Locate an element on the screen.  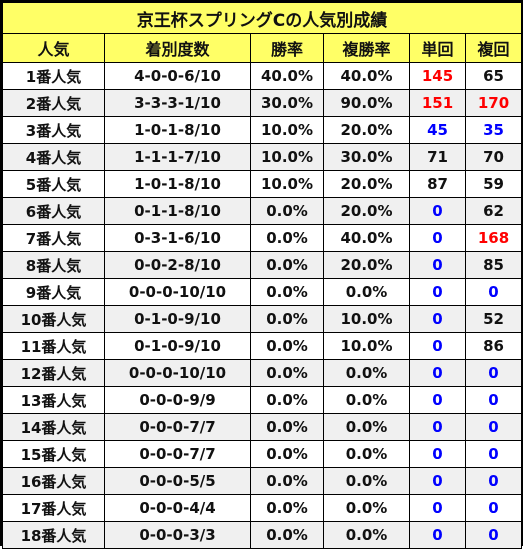
popularity-cell: 16番人気 is located at coordinates (53, 481).